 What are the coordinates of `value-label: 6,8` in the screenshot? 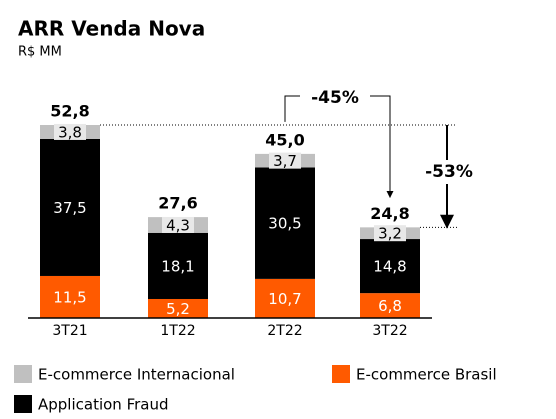 It's located at (390, 306).